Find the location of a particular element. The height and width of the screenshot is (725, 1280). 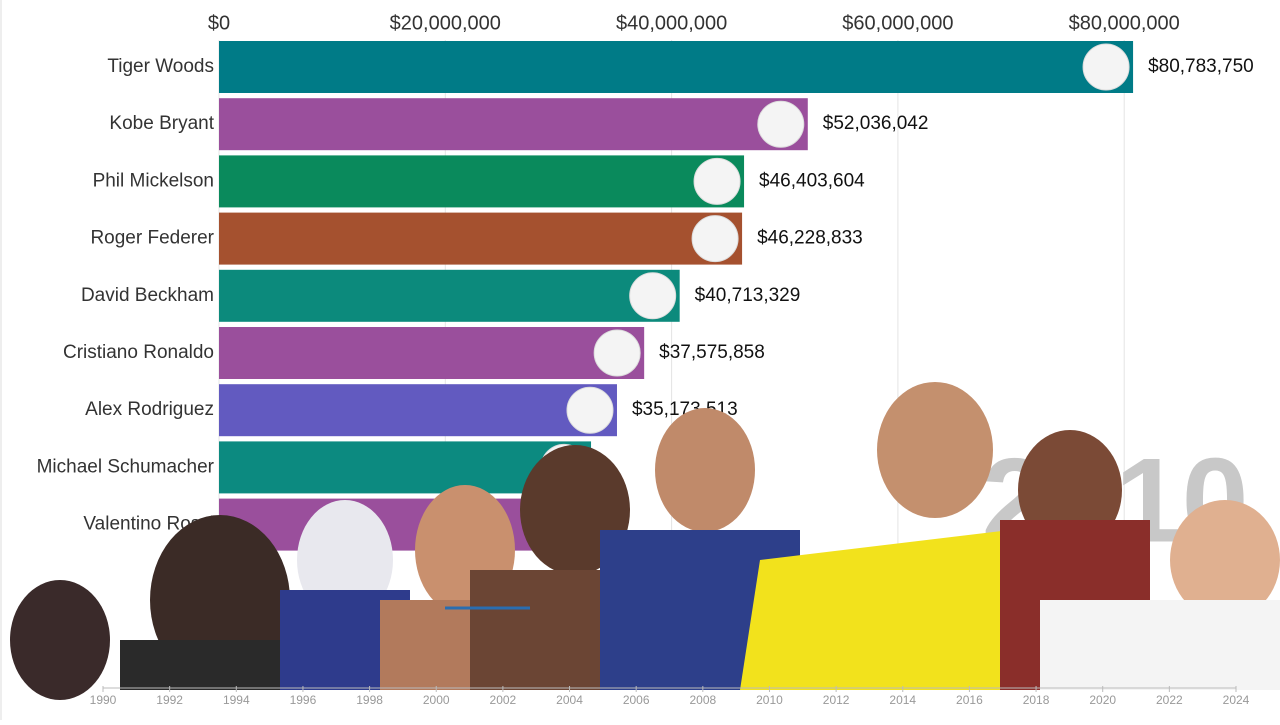

timeline-tick-label: 1990 is located at coordinates (103, 700).